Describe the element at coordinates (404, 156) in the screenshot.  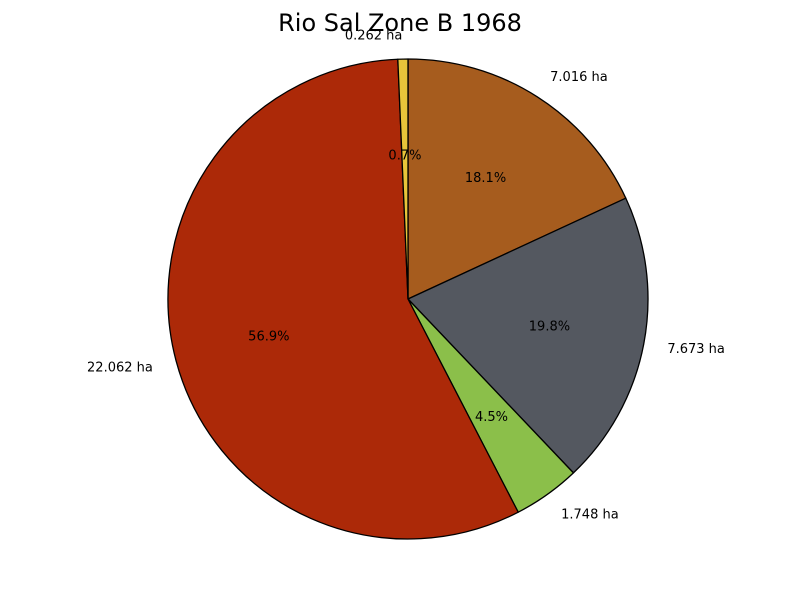
I see `slice-percent-label-4: 0.7%` at that location.